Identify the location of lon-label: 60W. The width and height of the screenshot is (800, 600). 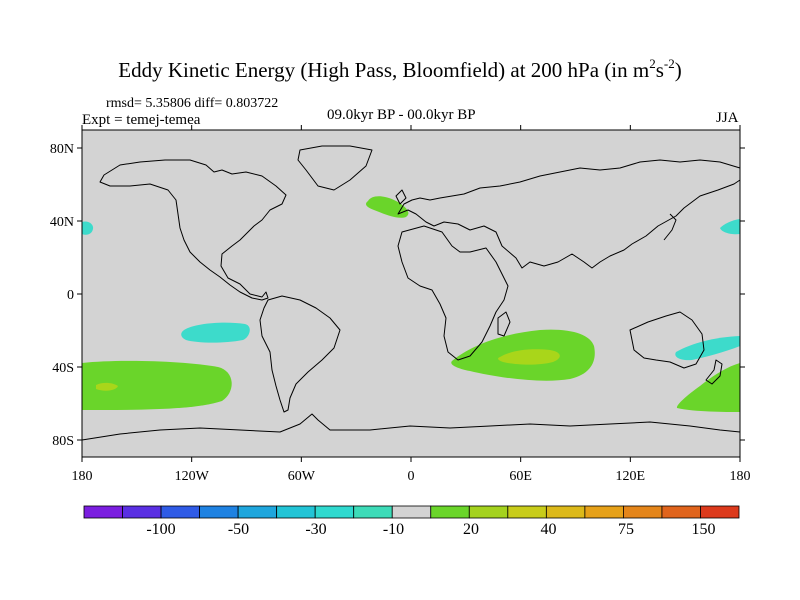
(302, 476).